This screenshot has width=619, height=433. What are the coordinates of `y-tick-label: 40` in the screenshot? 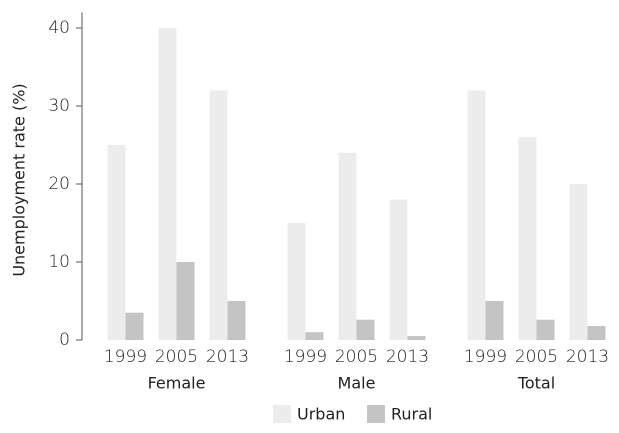 It's located at (59, 28).